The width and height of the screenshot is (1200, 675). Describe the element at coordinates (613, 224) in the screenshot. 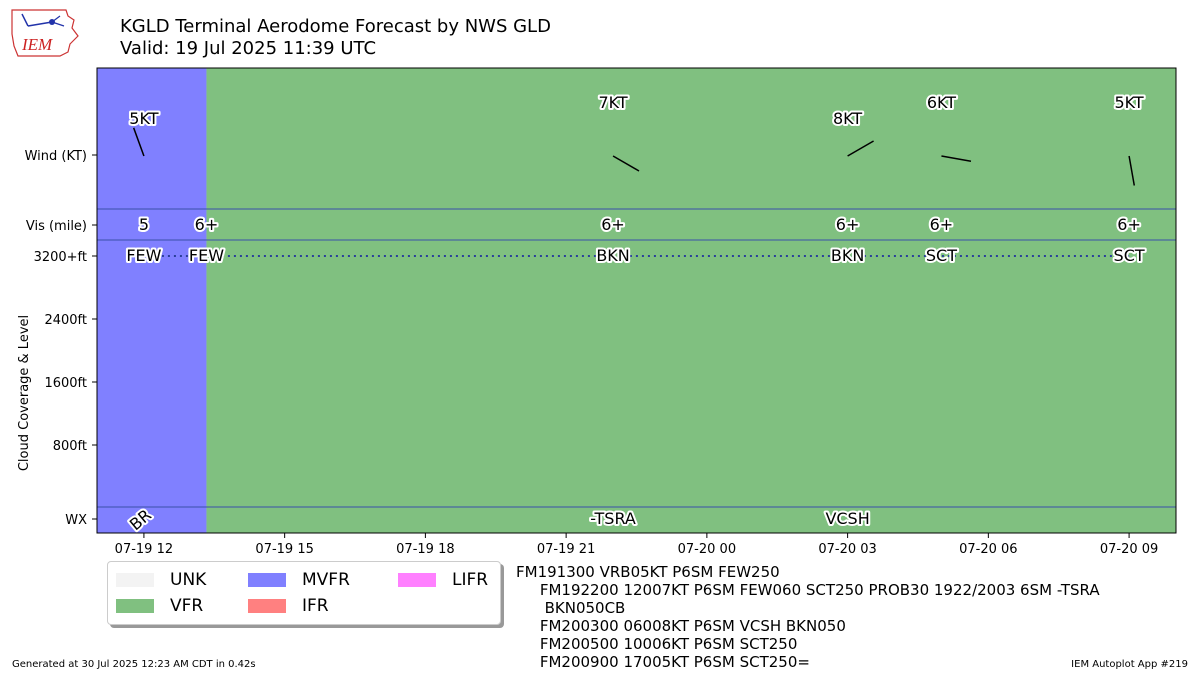

I see `vis-label-2: 6+` at that location.